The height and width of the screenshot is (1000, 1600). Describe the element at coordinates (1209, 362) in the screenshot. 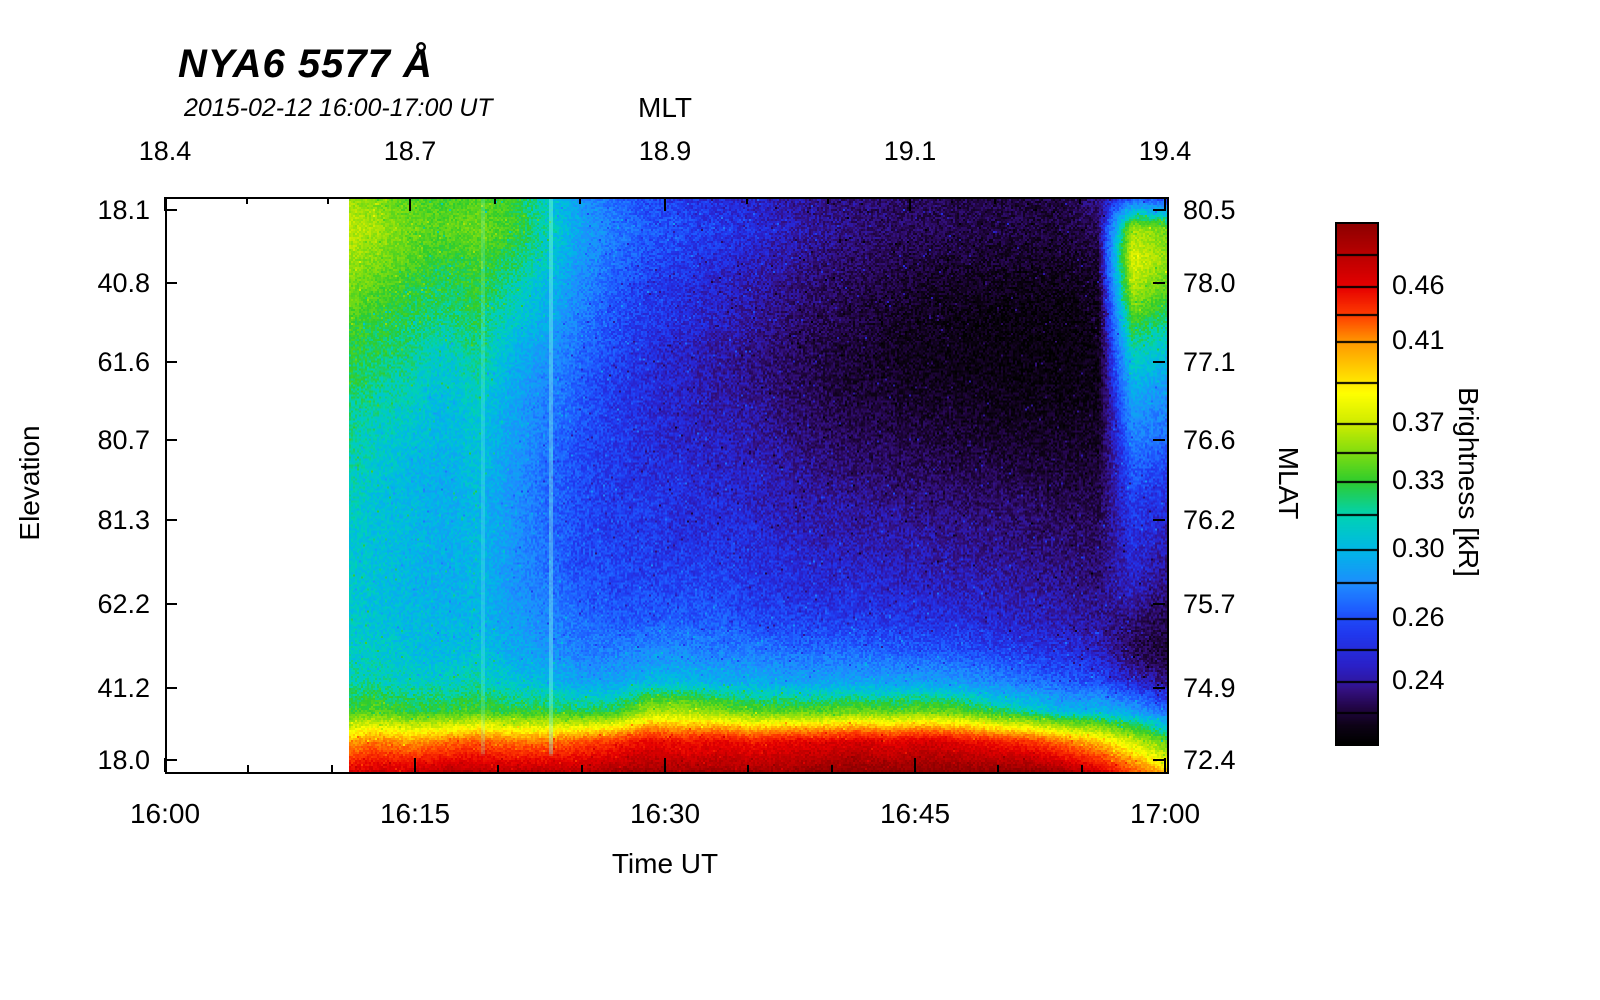

I see `right-tick-label: 77.1` at that location.